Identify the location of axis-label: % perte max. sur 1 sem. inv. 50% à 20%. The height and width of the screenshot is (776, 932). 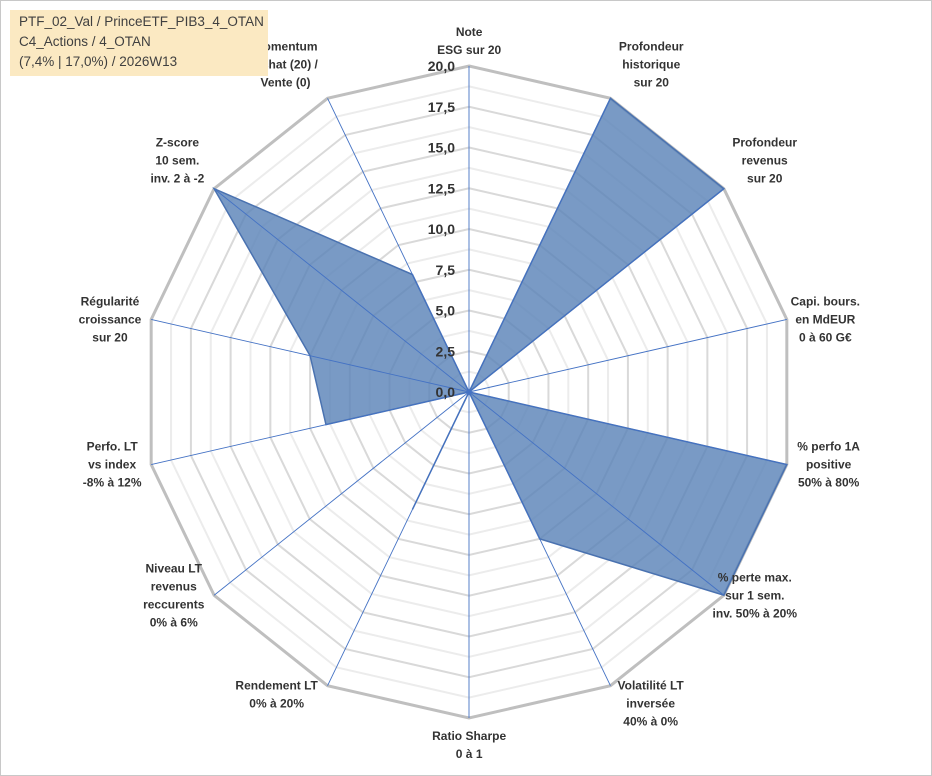
(755, 595).